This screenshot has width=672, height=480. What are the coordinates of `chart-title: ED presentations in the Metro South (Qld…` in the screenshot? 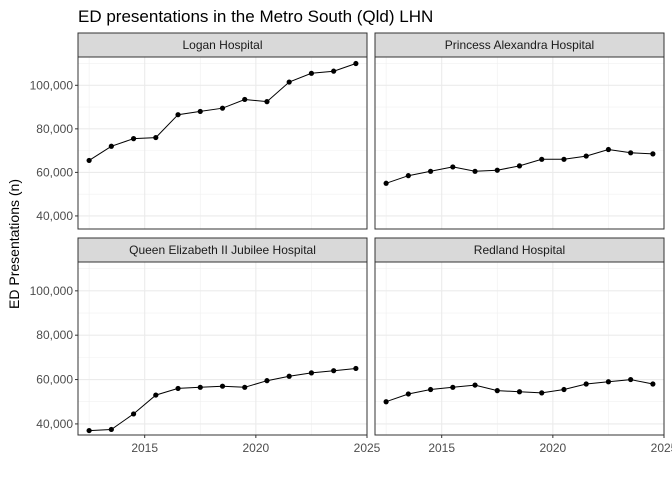 It's located at (255, 16).